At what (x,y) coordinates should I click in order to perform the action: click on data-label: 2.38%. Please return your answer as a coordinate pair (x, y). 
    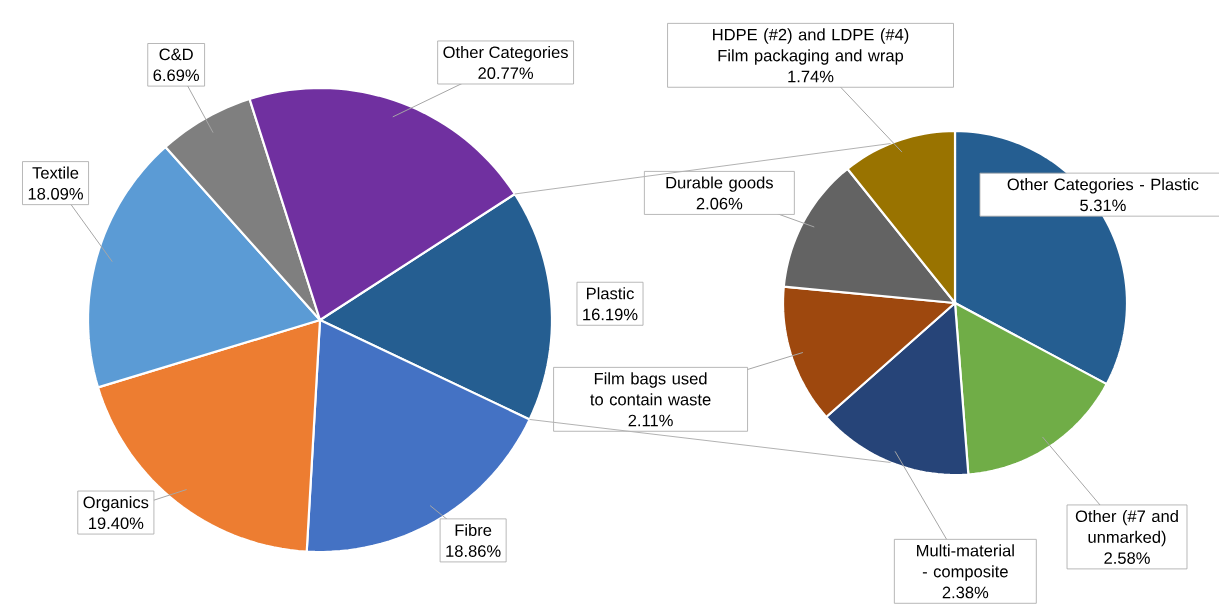
    Looking at the image, I should click on (965, 592).